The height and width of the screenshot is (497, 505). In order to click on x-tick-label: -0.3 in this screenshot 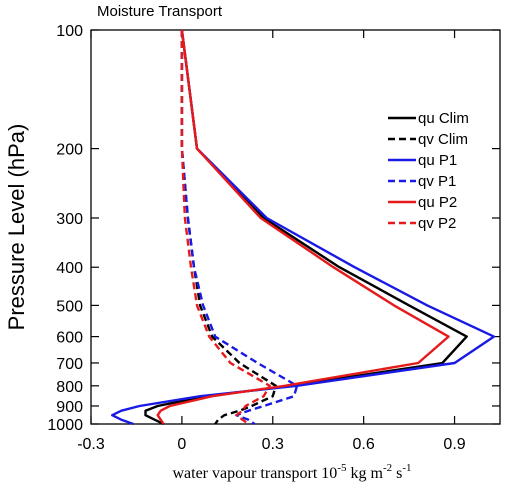, I will do `click(91, 444)`.